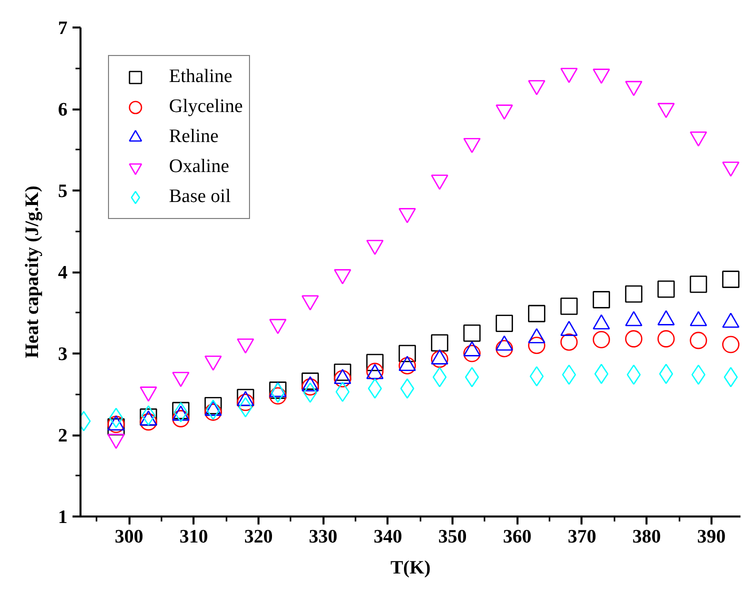 Image resolution: width=742 pixels, height=602 pixels. What do you see at coordinates (63, 517) in the screenshot?
I see `y-tick-label: 1` at bounding box center [63, 517].